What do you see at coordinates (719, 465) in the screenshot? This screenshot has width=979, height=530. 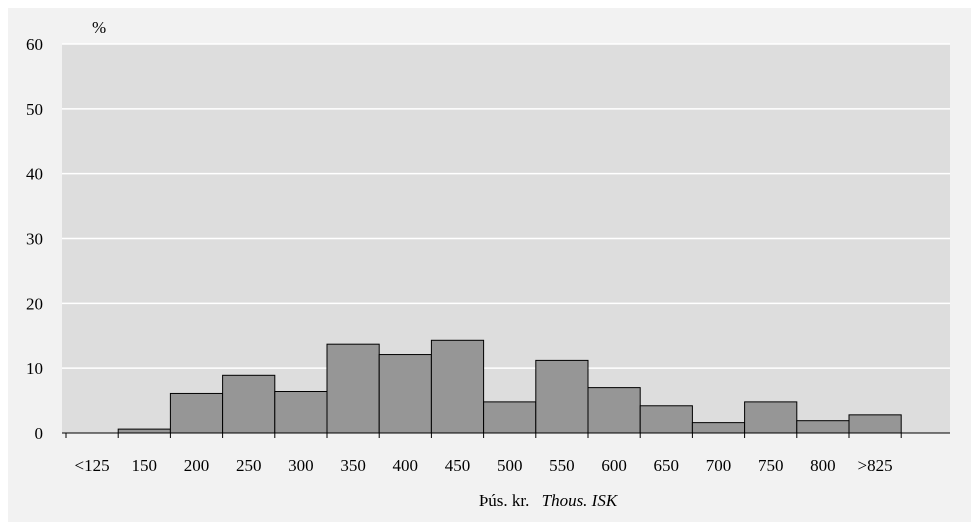 I see `x-tick-label: 700` at bounding box center [719, 465].